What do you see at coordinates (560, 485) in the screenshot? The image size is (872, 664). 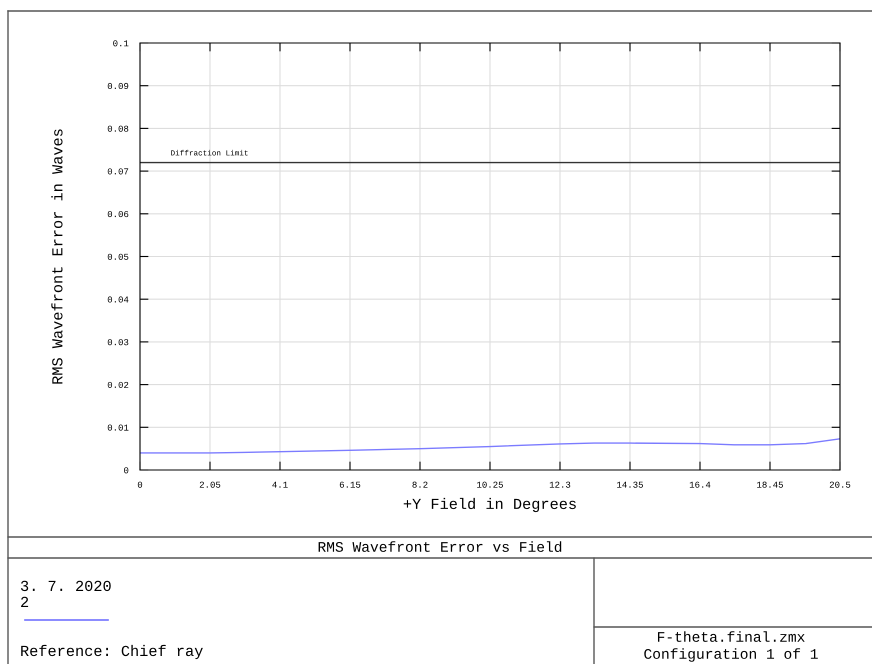 I see `x-tick-label: 12.3` at bounding box center [560, 485].